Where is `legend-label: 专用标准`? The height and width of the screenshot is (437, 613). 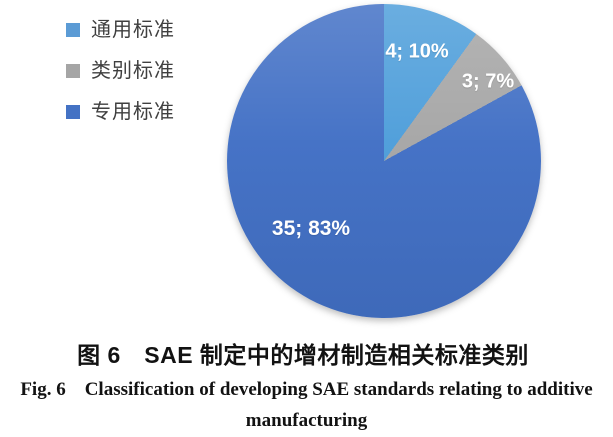
legend-label: 专用标准 is located at coordinates (133, 112).